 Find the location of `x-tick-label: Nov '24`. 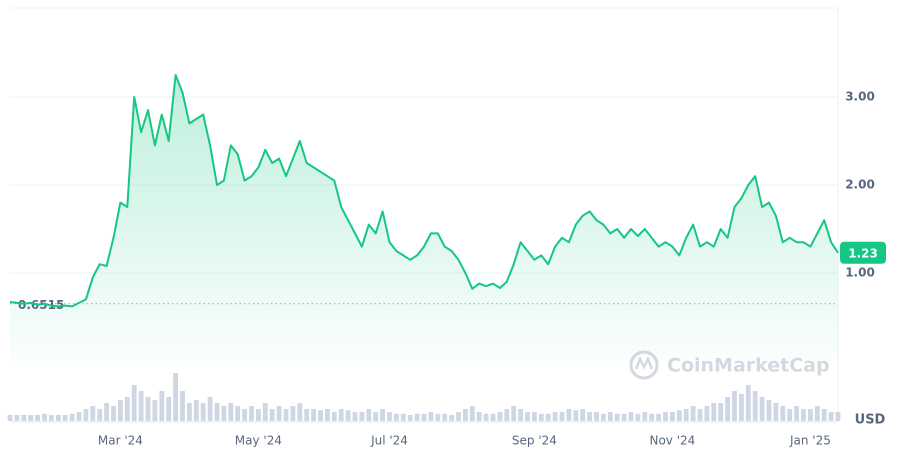

x-tick-label: Nov '24 is located at coordinates (672, 441).